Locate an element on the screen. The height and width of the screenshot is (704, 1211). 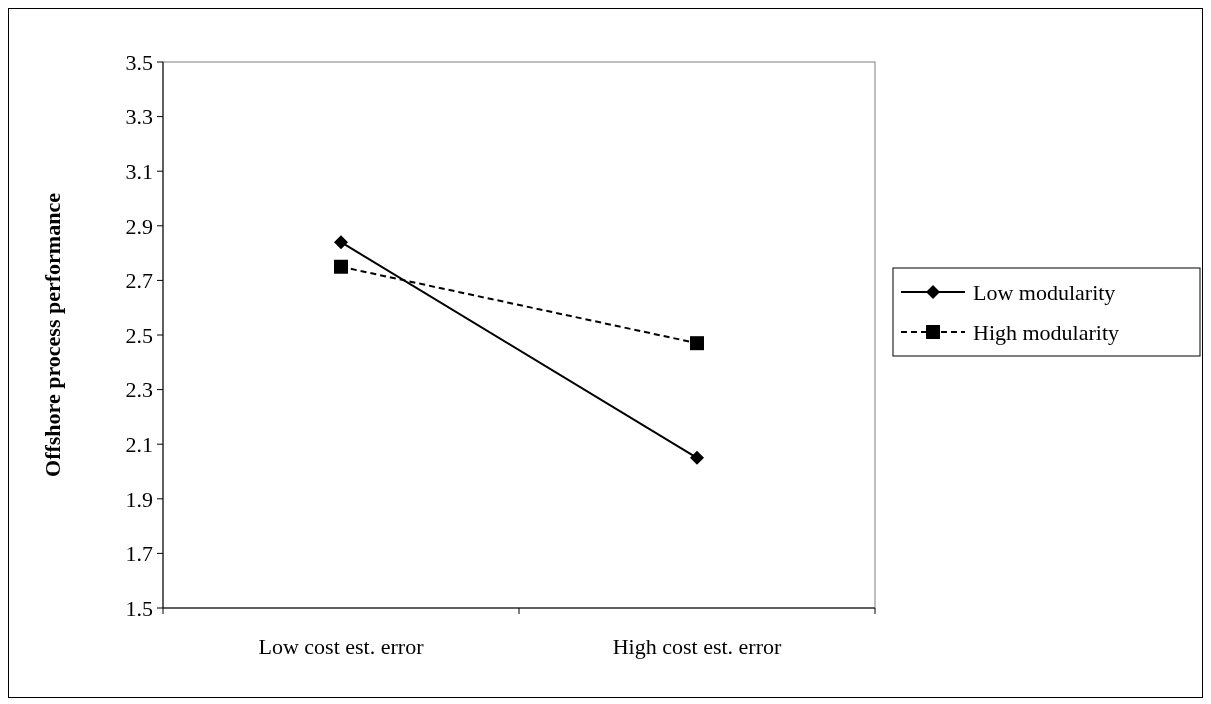
x-tick-label: High cost est. error is located at coordinates (697, 646).